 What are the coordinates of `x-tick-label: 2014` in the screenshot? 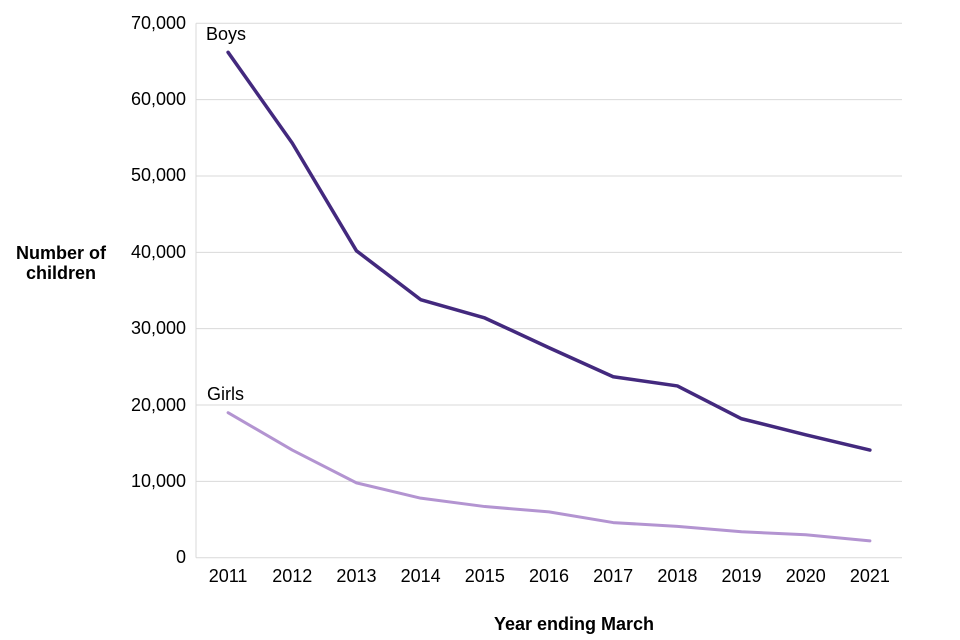 It's located at (420, 576).